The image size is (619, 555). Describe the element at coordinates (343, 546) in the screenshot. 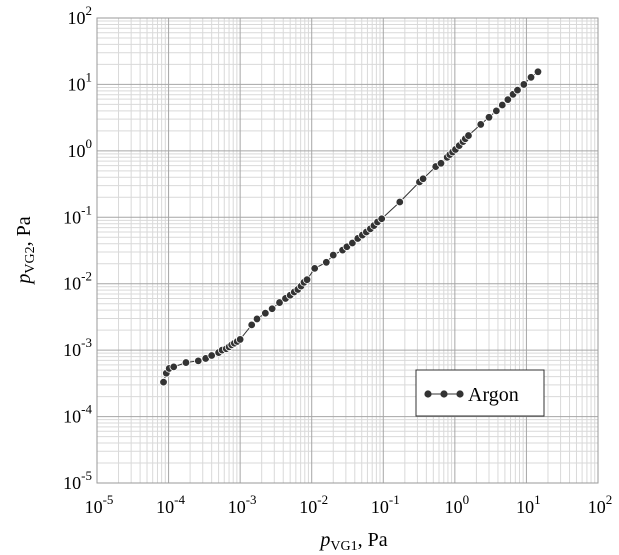

I see `x-axis-title-sub: VG1` at that location.